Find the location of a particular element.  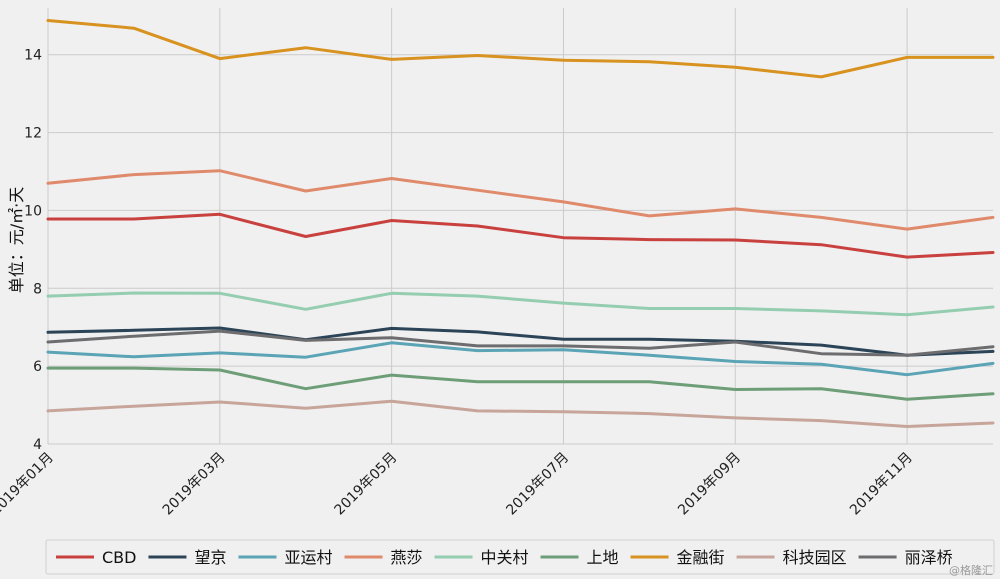

legend-label: 科技园区 is located at coordinates (815, 557).